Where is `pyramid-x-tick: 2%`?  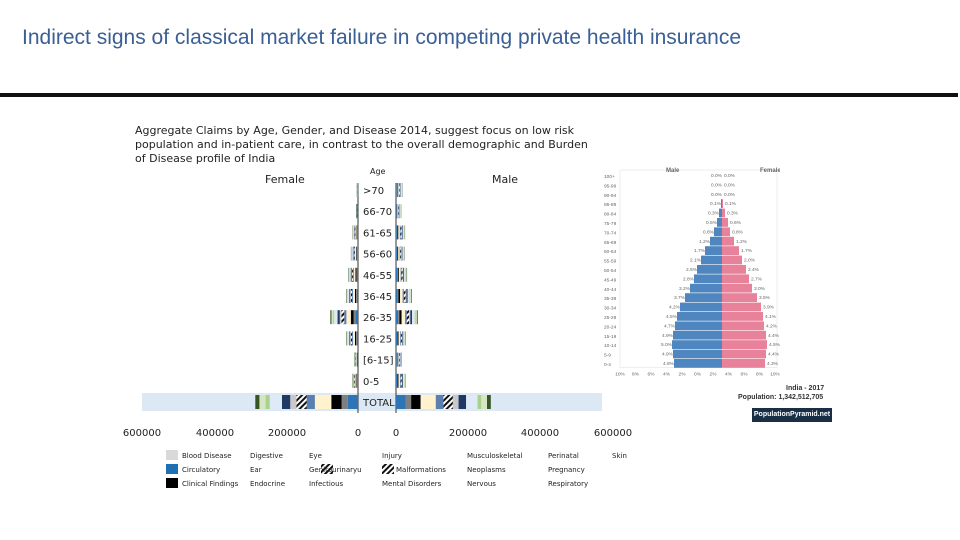
pyramid-x-tick: 2% is located at coordinates (683, 374).